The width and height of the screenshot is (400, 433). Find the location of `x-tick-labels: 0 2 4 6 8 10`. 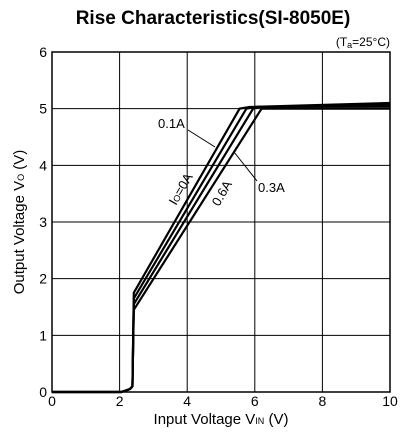

x-tick-labels: 0 2 4 6 8 10 is located at coordinates (223, 401).